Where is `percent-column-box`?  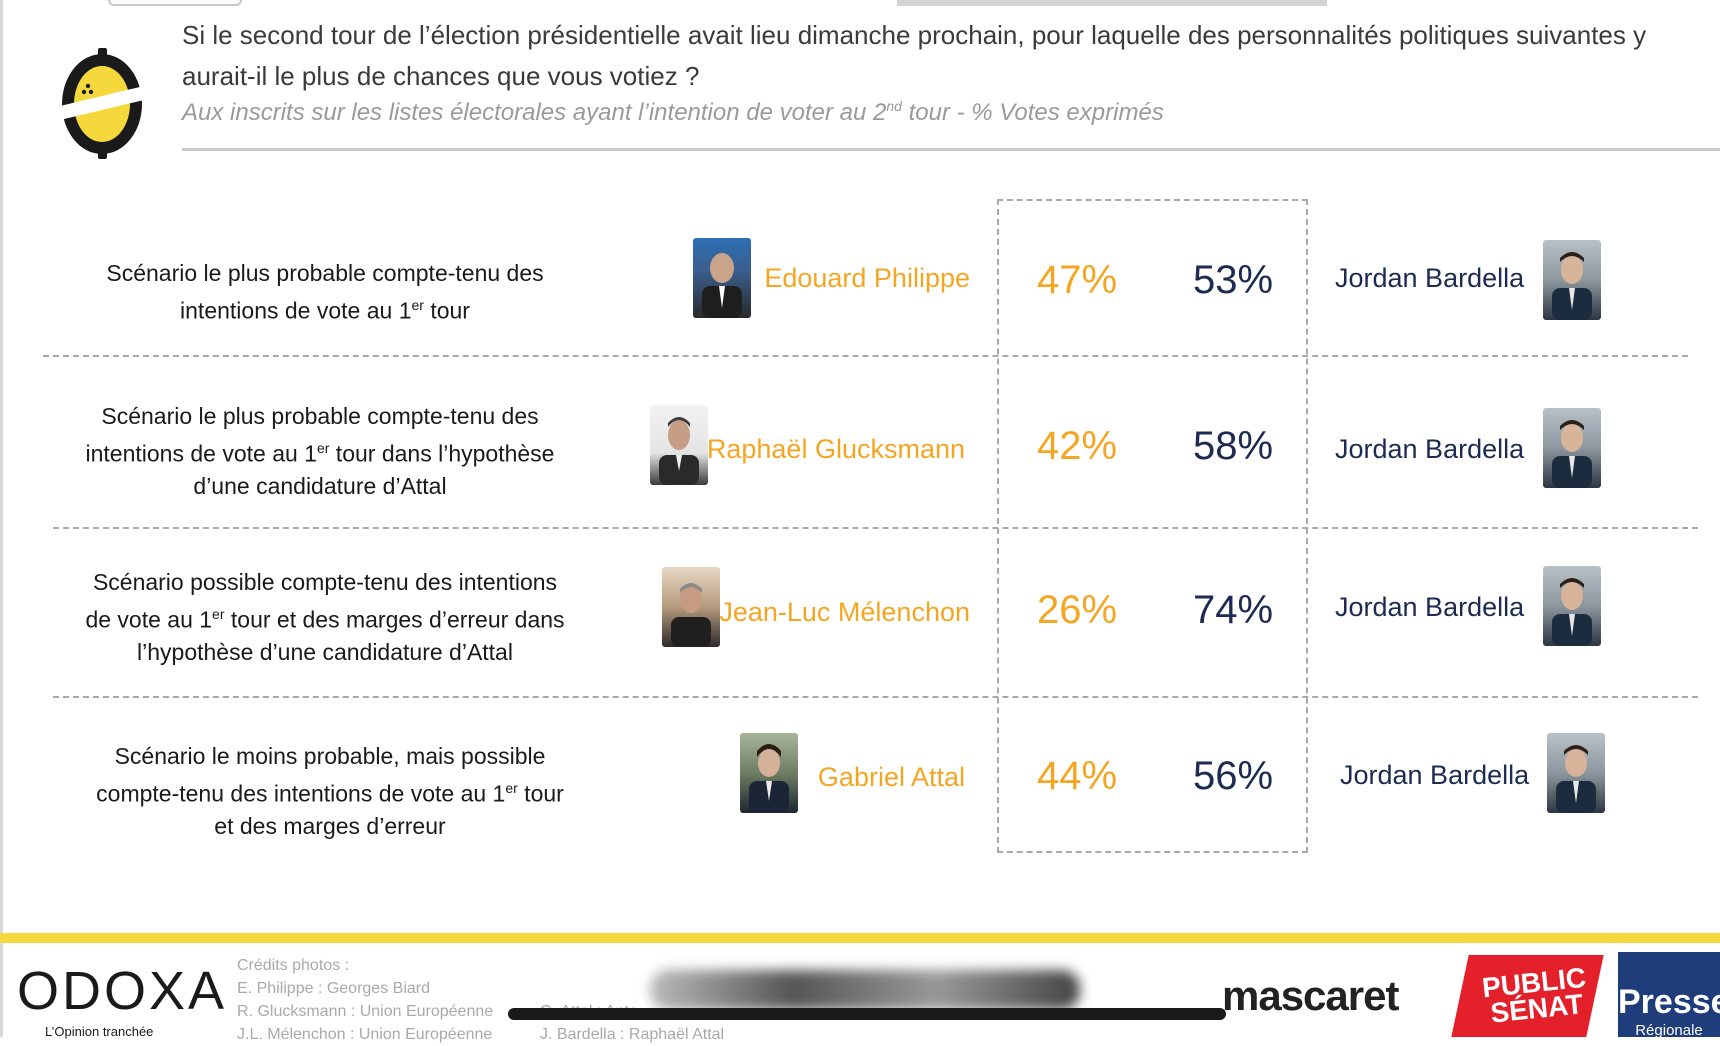 percent-column-box is located at coordinates (1152, 526).